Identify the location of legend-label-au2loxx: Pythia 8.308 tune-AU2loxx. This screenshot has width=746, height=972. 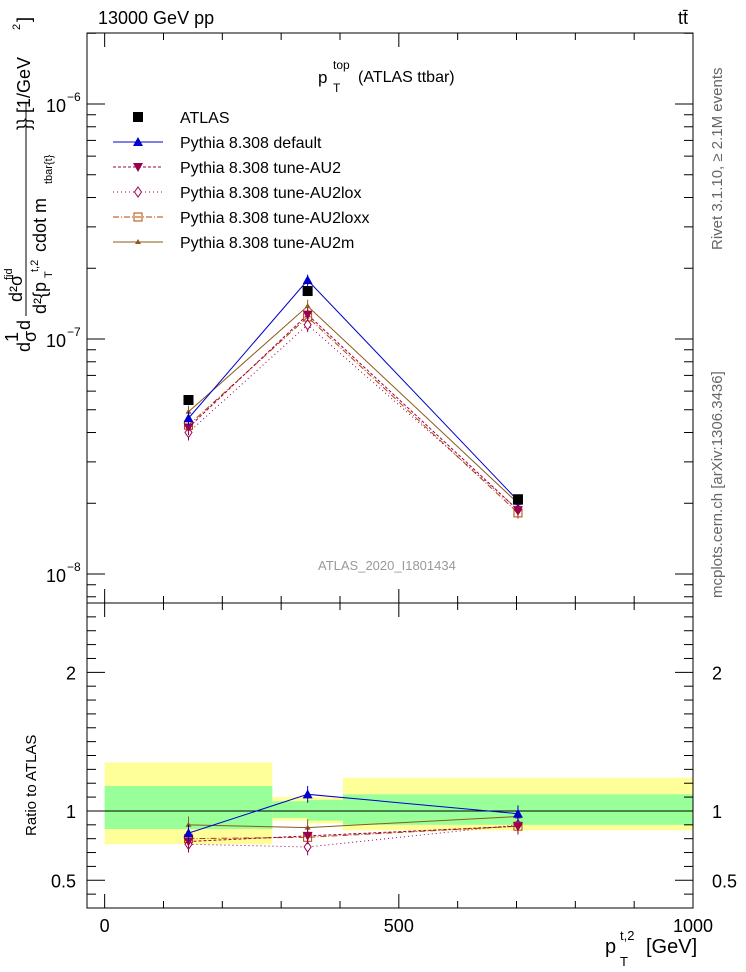
(274, 218).